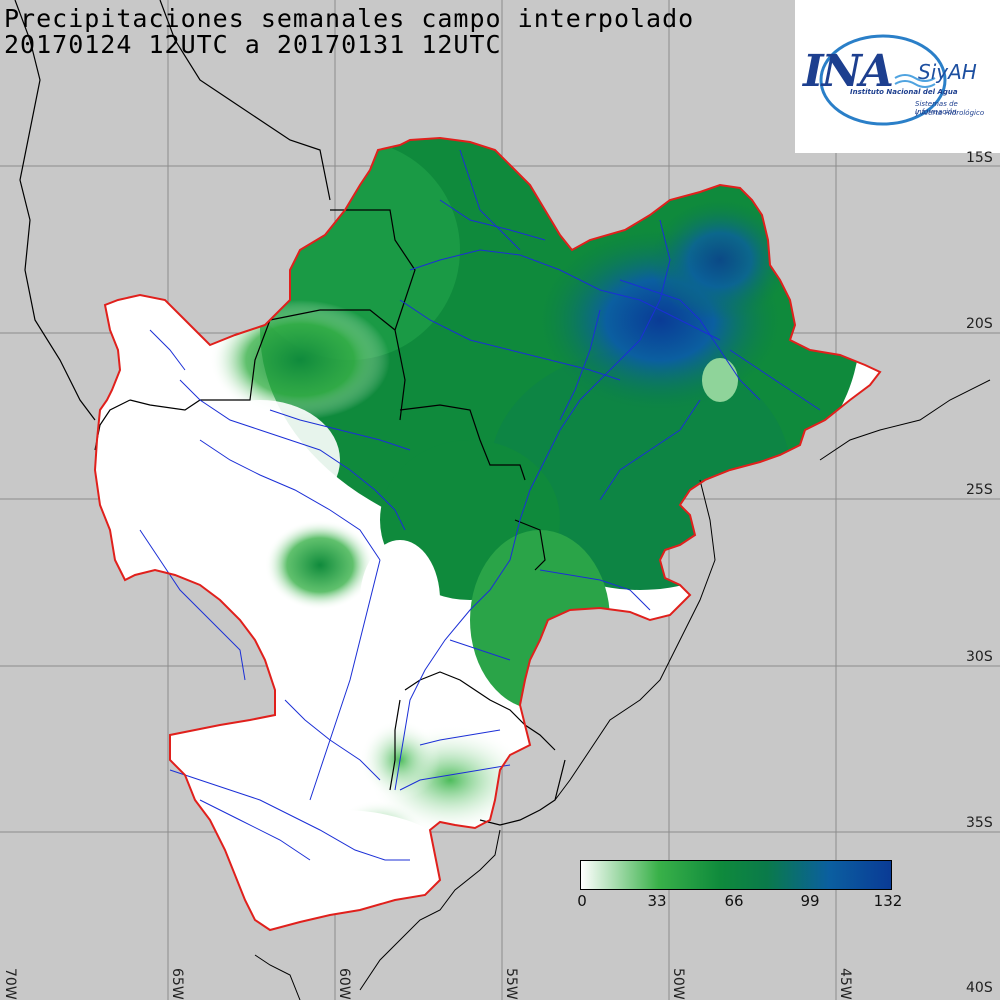 Image resolution: width=1000 pixels, height=1000 pixels. Describe the element at coordinates (979, 490) in the screenshot. I see `lat-label-25s: 25S` at that location.